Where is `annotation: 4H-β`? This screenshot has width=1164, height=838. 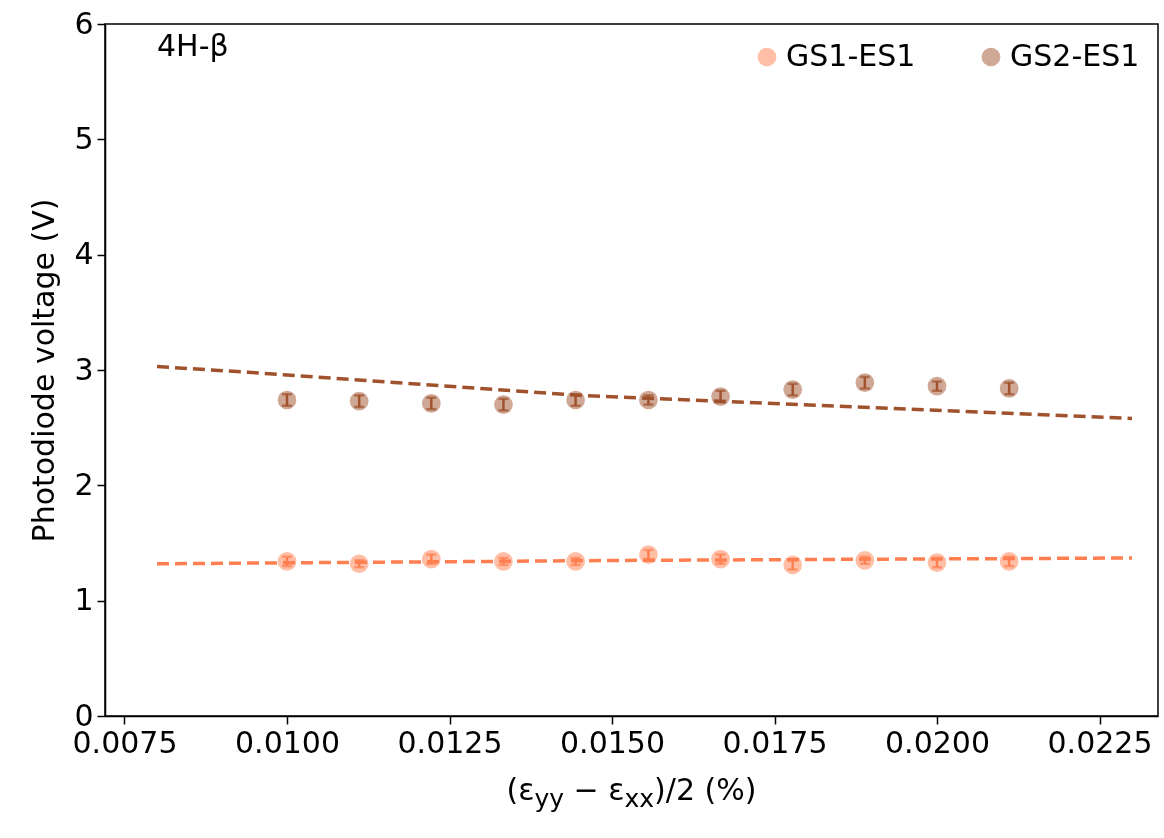 annotation: 4H-β is located at coordinates (193, 45).